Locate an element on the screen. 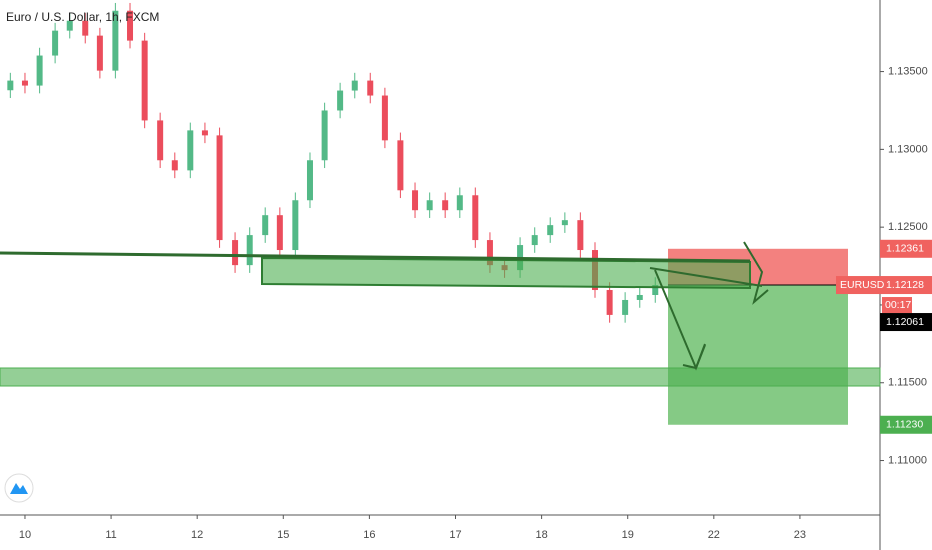 The height and width of the screenshot is (550, 932). symbol-tag: EURUSD is located at coordinates (862, 285).